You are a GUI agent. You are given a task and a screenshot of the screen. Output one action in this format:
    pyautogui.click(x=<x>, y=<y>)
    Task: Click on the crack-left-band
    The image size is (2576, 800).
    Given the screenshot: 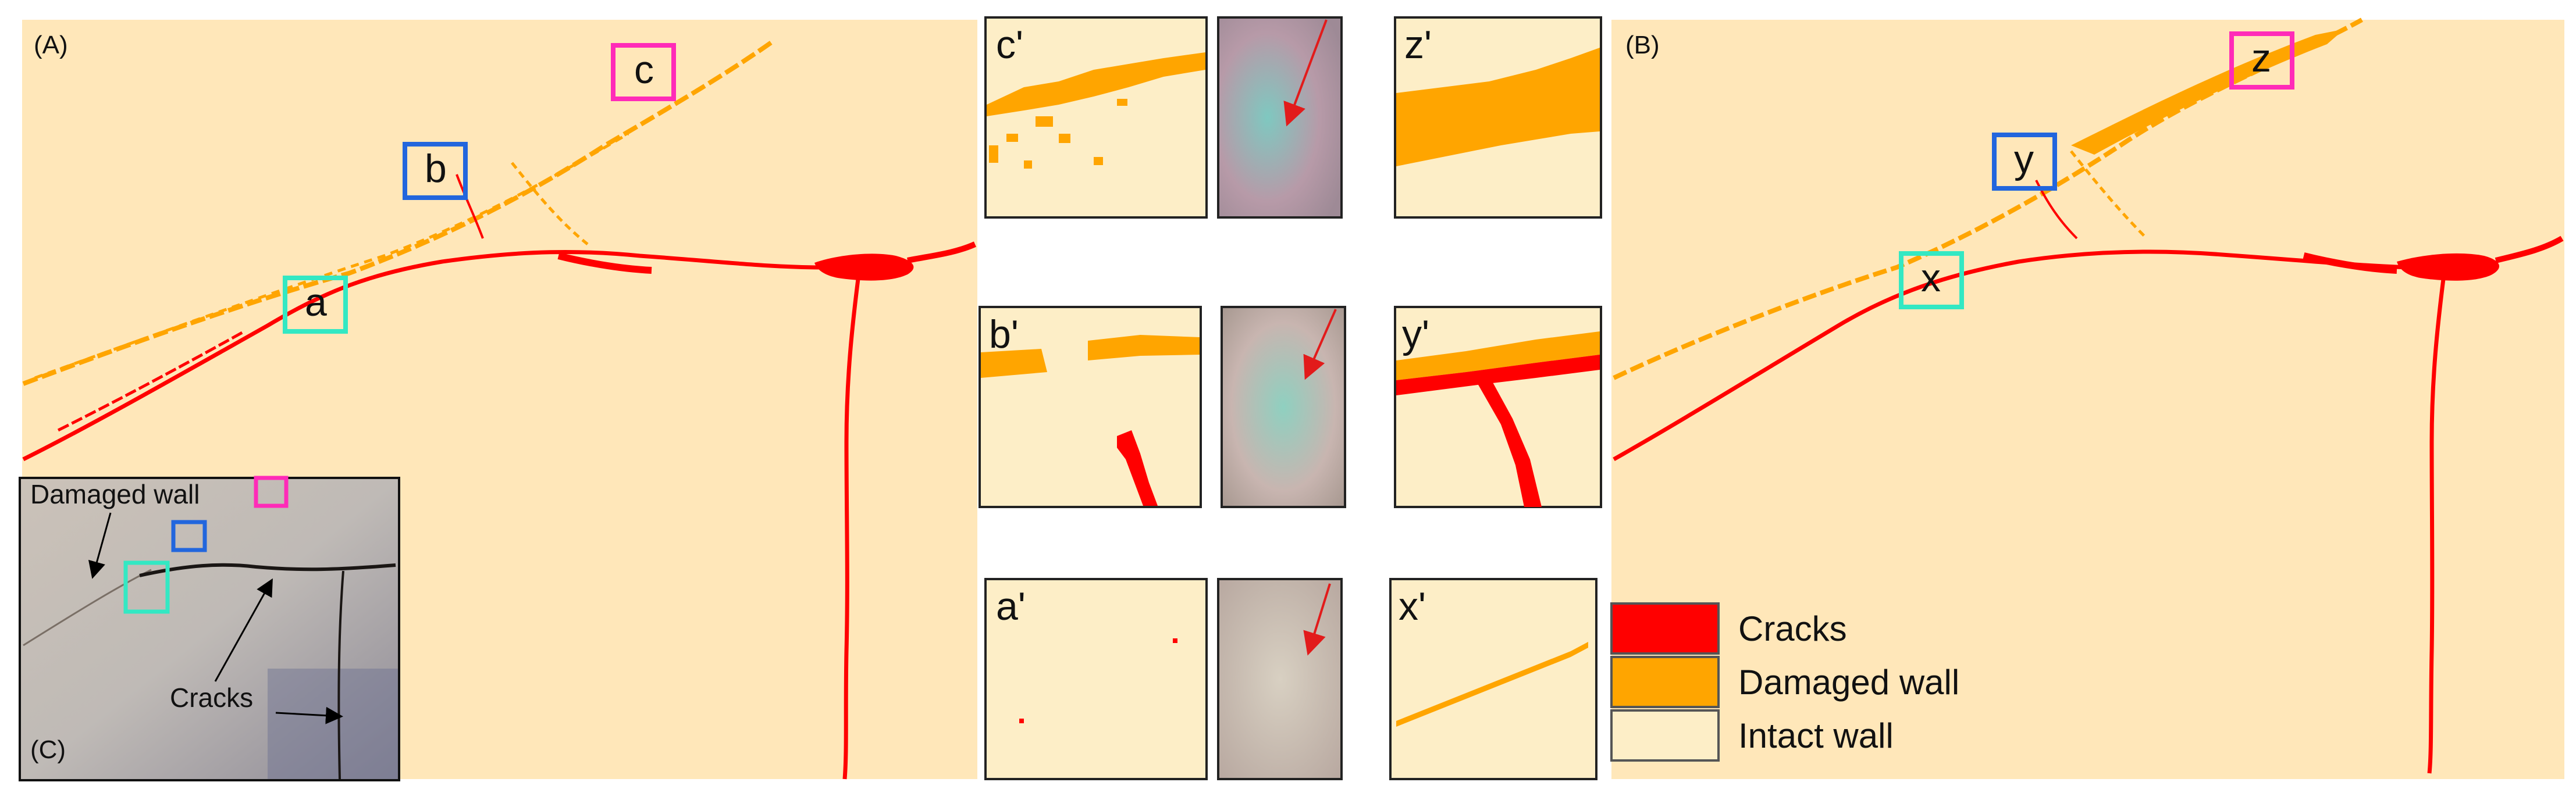 What is the action you would take?
    pyautogui.click(x=604, y=263)
    